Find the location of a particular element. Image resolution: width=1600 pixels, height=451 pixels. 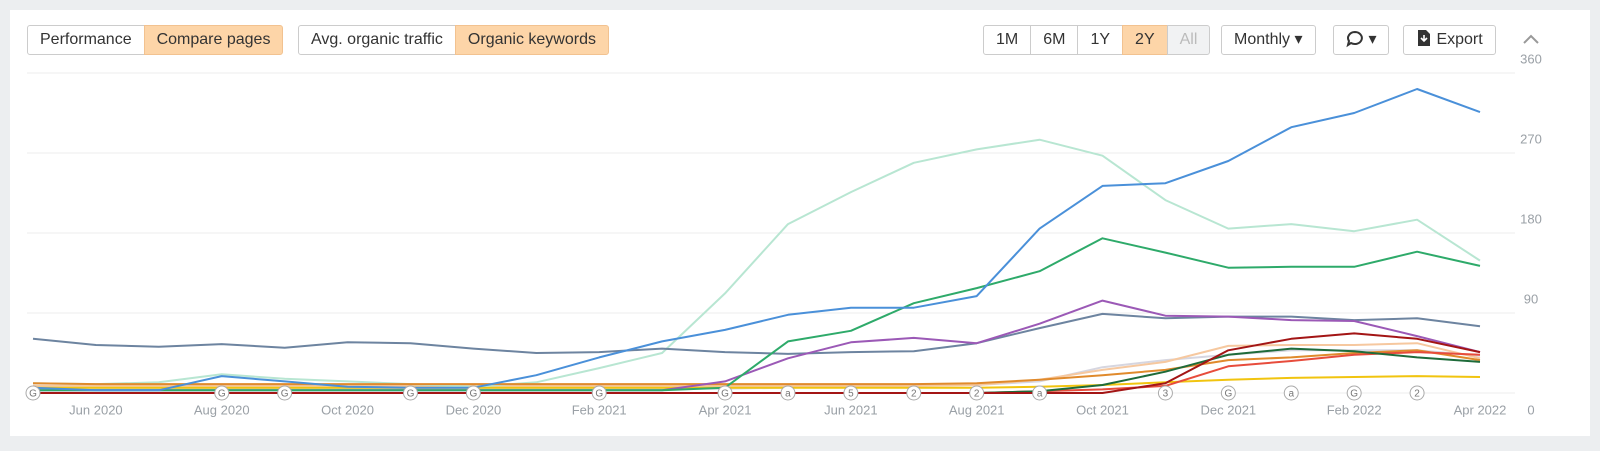

y-tick-label: 270 is located at coordinates (1531, 138).